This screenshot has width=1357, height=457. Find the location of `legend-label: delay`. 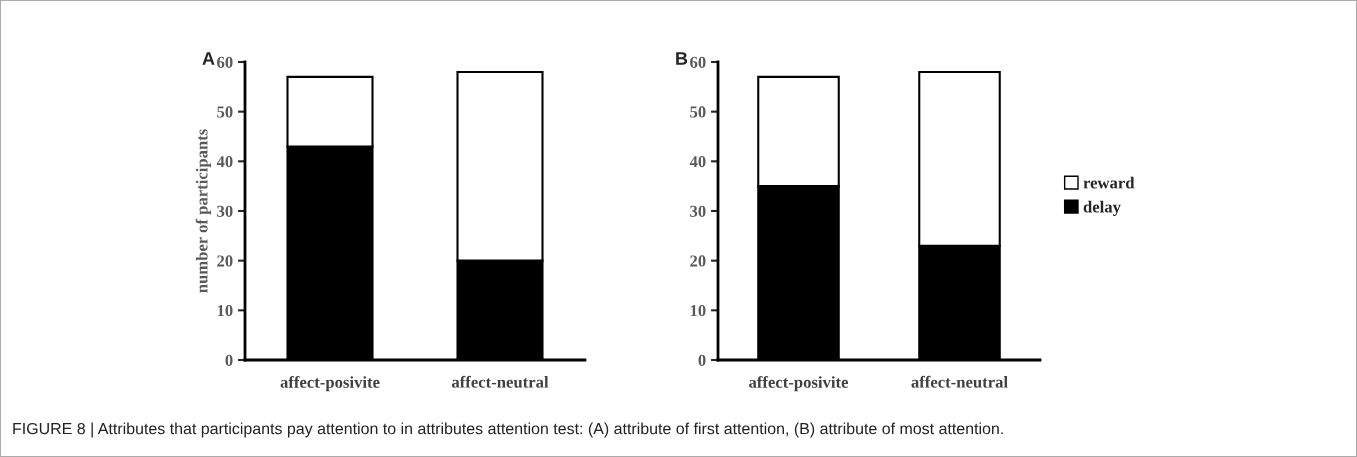

legend-label: delay is located at coordinates (1102, 208).